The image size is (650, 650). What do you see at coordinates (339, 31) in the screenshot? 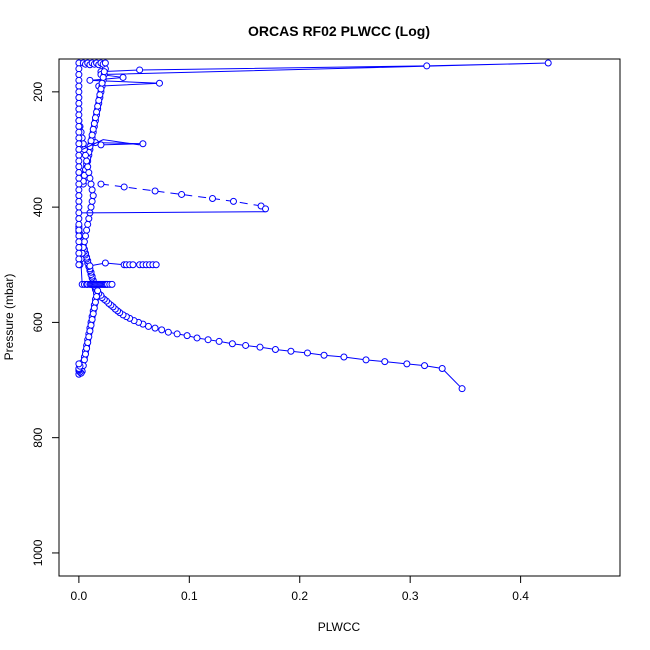
I see `chart-title: ORCAS RF02 PLWCC (Log)` at bounding box center [339, 31].